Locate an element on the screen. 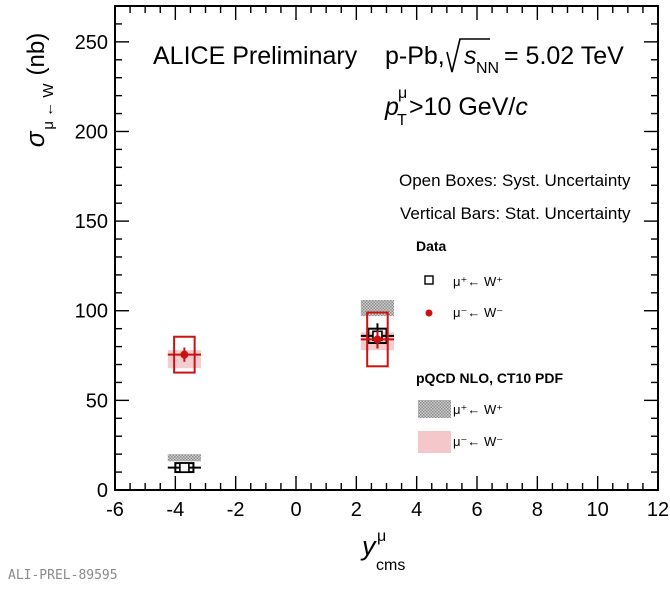 Image resolution: width=670 pixels, height=591 pixels. legend-data-title: Data is located at coordinates (431, 246).